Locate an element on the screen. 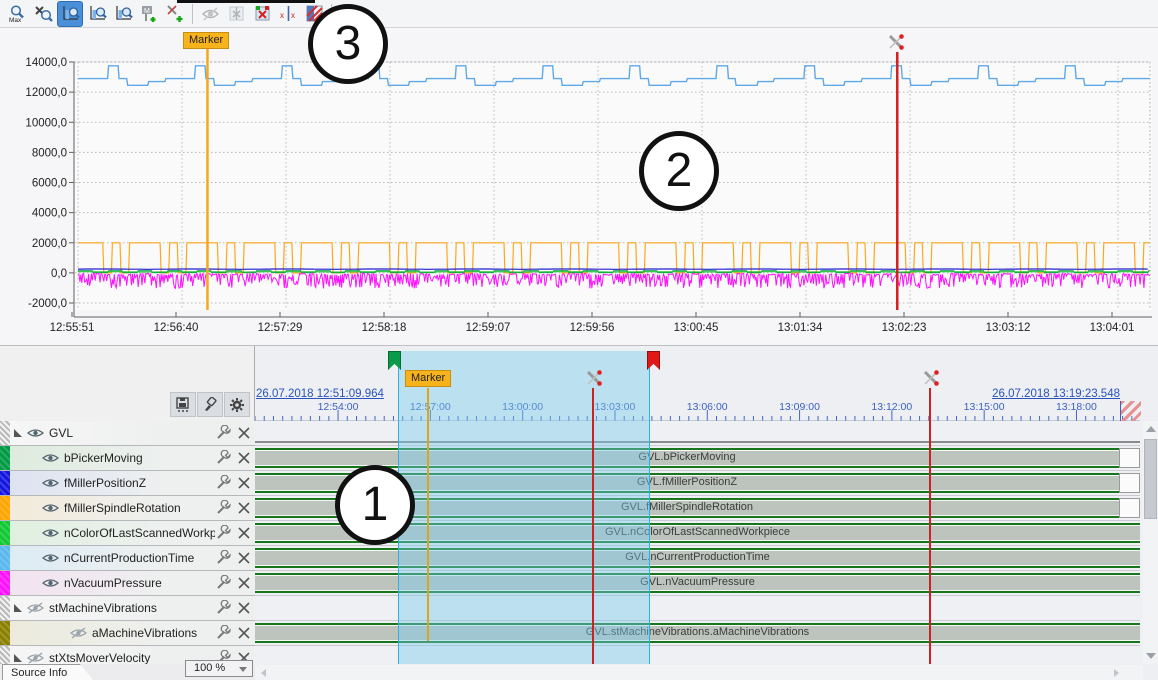 This screenshot has width=1158, height=680. scroll-down-arrow is located at coordinates (1151, 656).